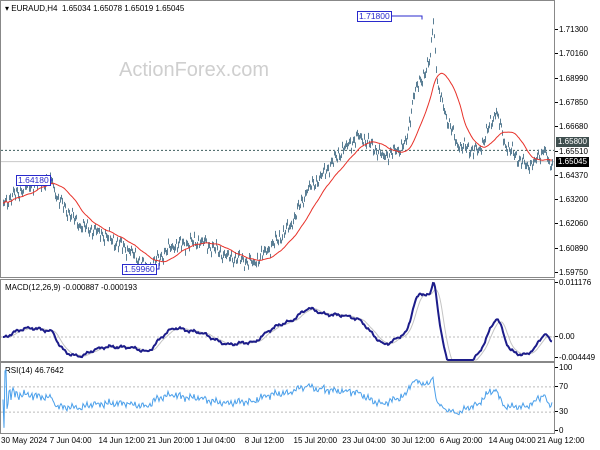  I want to click on time-axis-label: 30 Jul 12:00, so click(413, 440).